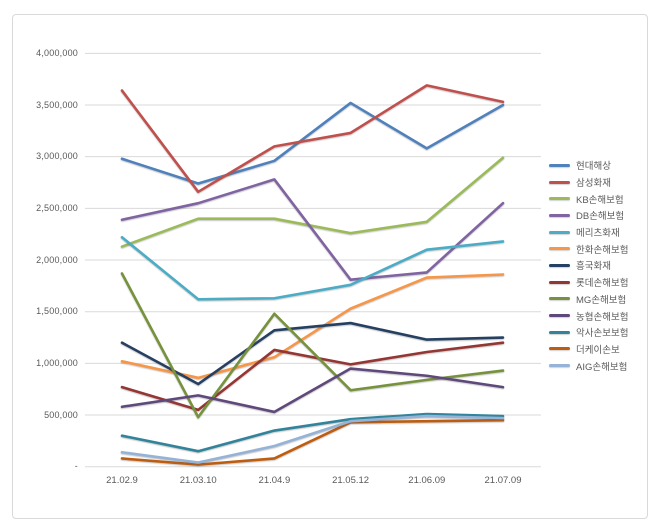  Describe the element at coordinates (602, 367) in the screenshot. I see `legend-label: AIG손해보험` at that location.